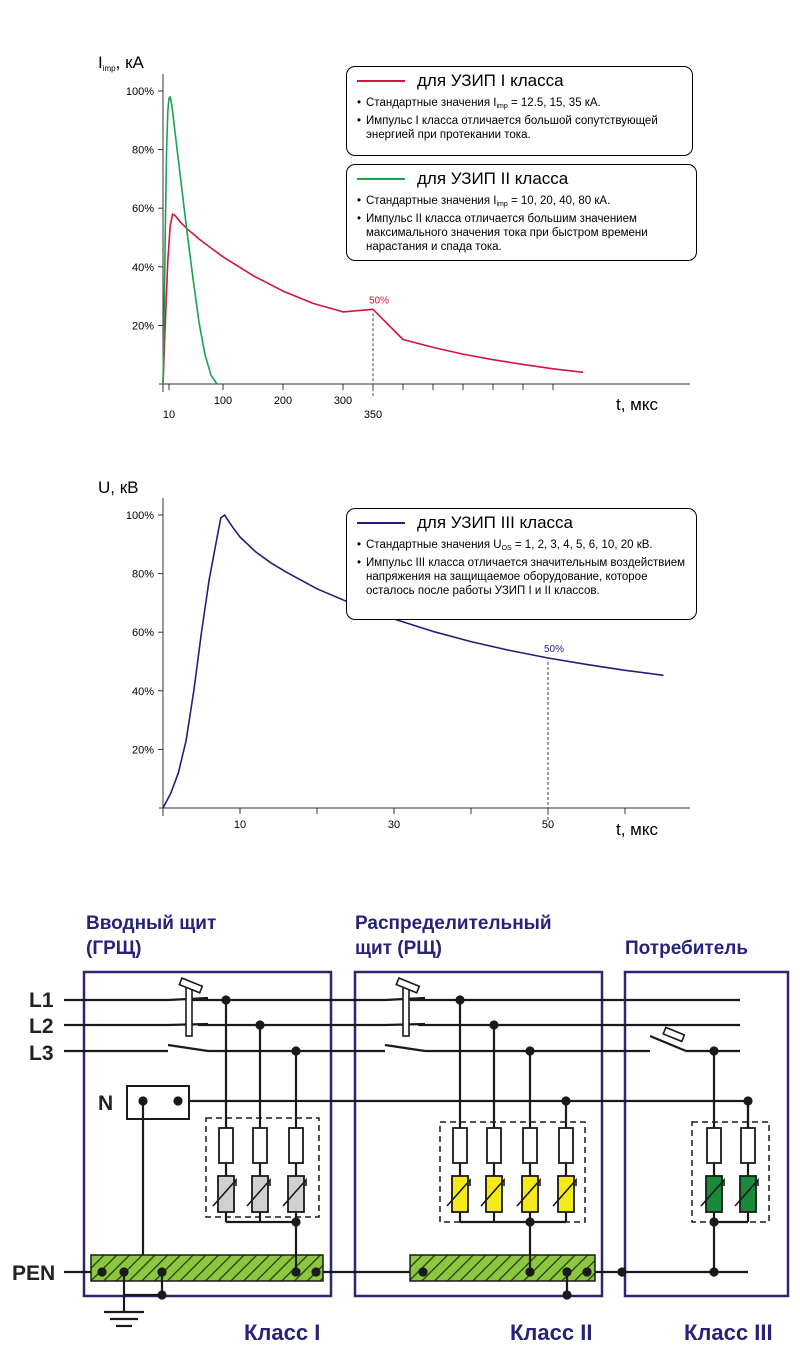 The width and height of the screenshot is (800, 1372). I want to click on spd-class2-enclosure, so click(512, 1172).